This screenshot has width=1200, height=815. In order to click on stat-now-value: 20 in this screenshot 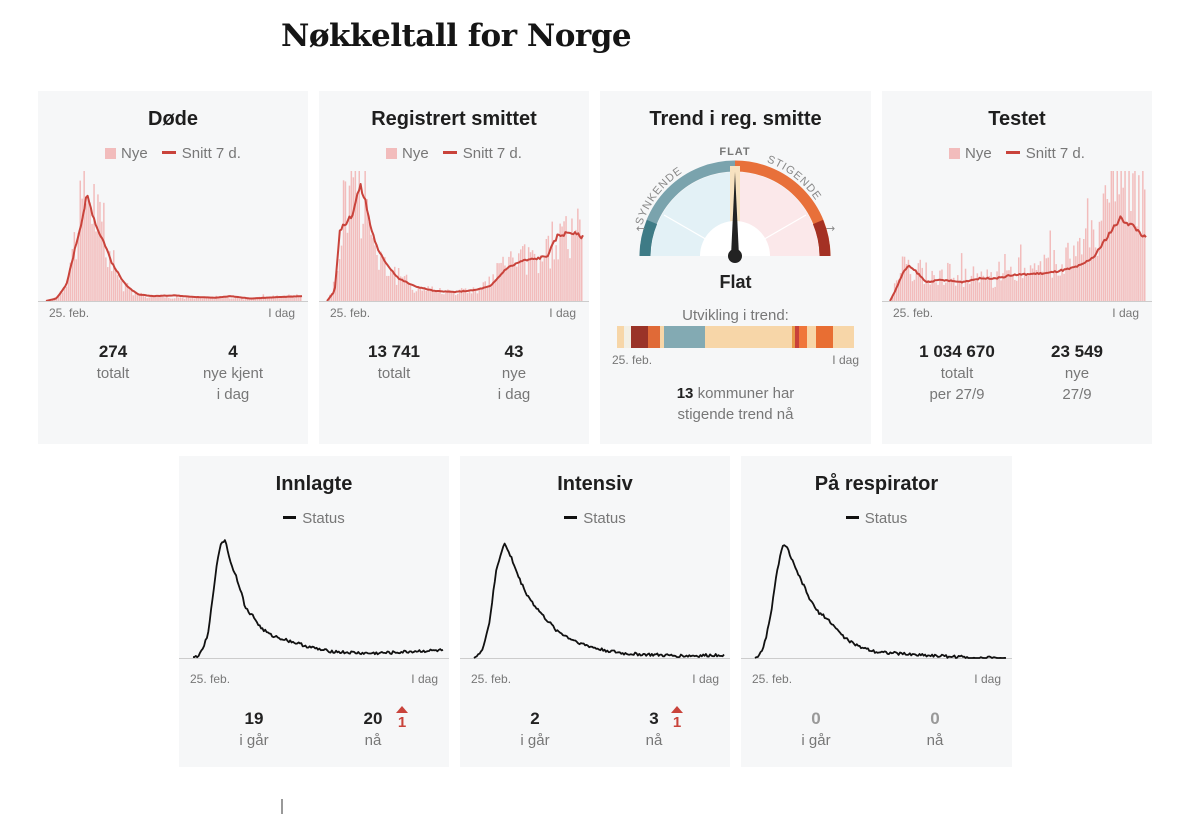, I will do `click(373, 718)`.